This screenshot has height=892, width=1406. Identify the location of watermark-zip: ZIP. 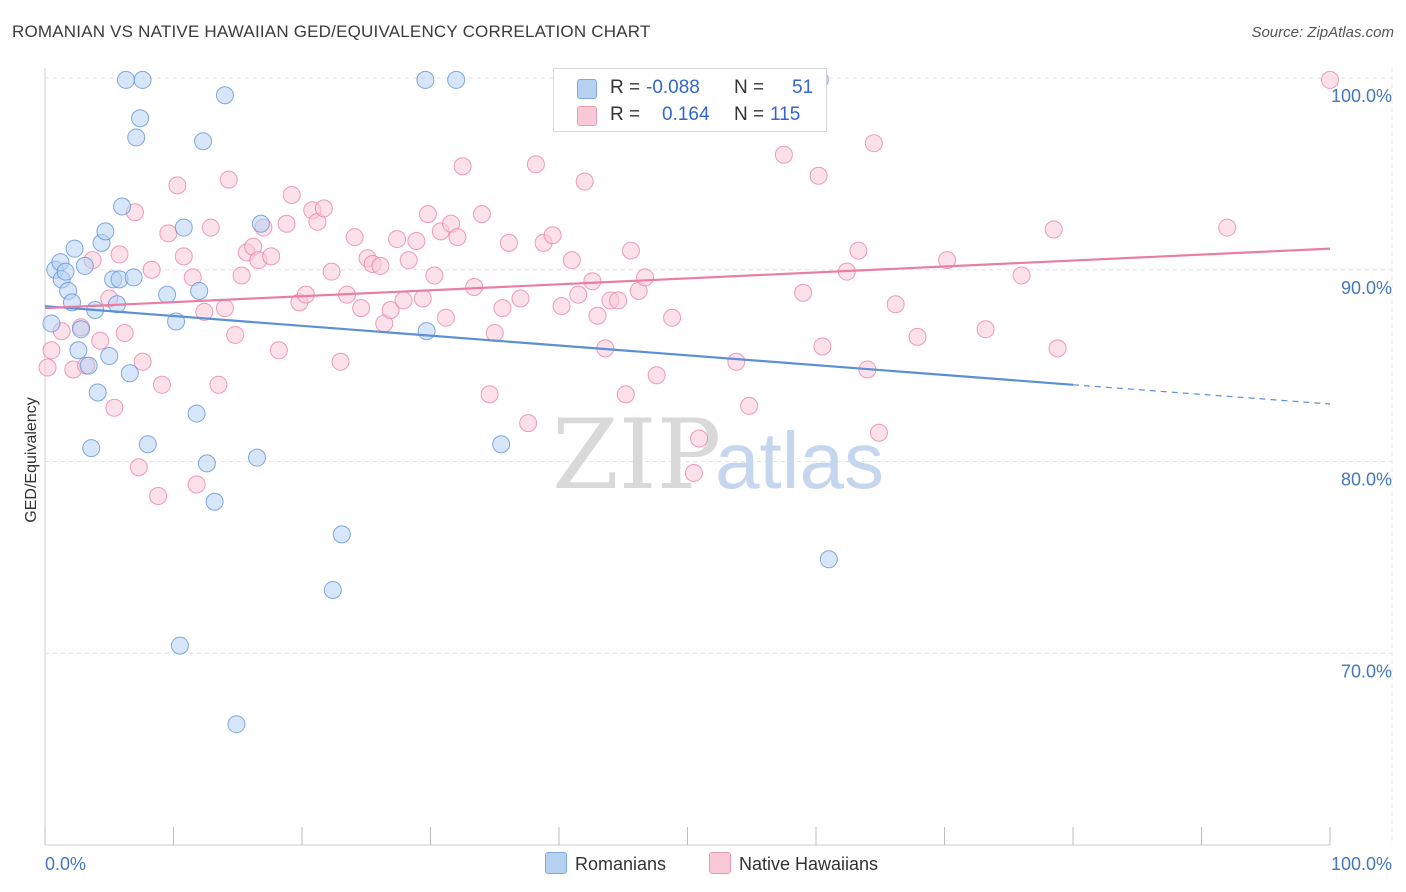
(636, 455).